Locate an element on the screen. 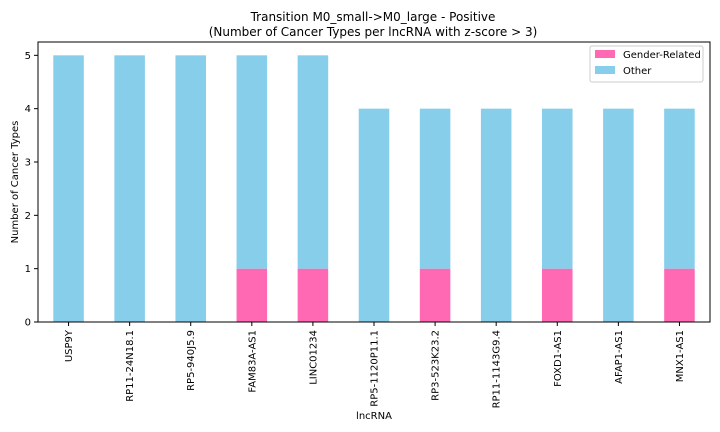 Image resolution: width=720 pixels, height=432 pixels. legend: Gender-Related Other is located at coordinates (646, 64).